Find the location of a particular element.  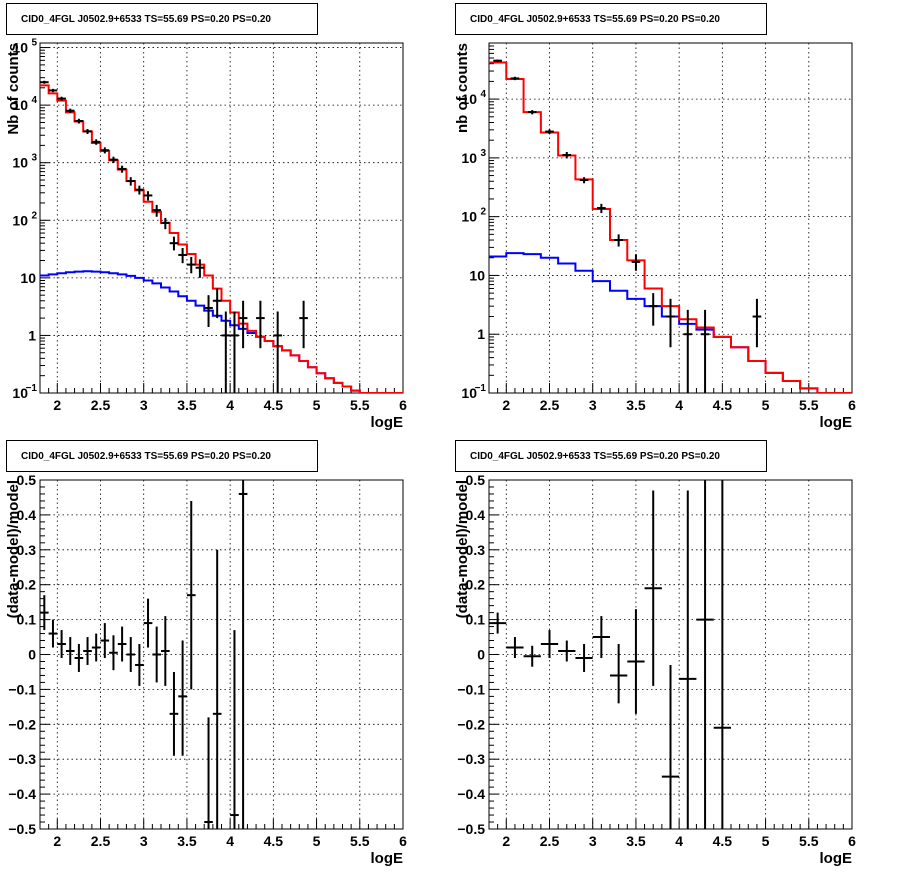

y-tick-exponent: 3 is located at coordinates (483, 153).